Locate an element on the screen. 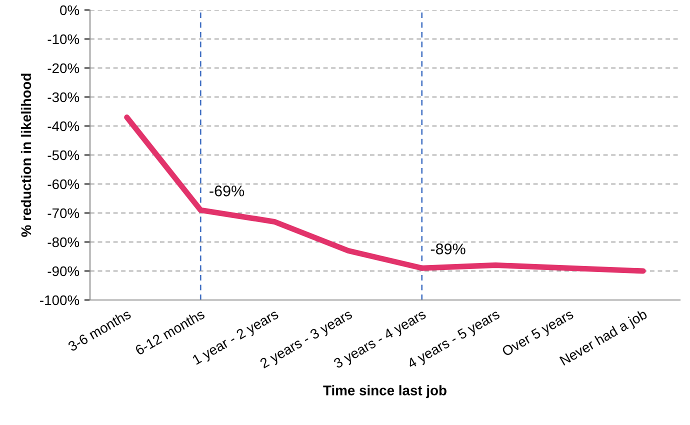 Image resolution: width=690 pixels, height=425 pixels. y-tick-label: -80% is located at coordinates (64, 242).